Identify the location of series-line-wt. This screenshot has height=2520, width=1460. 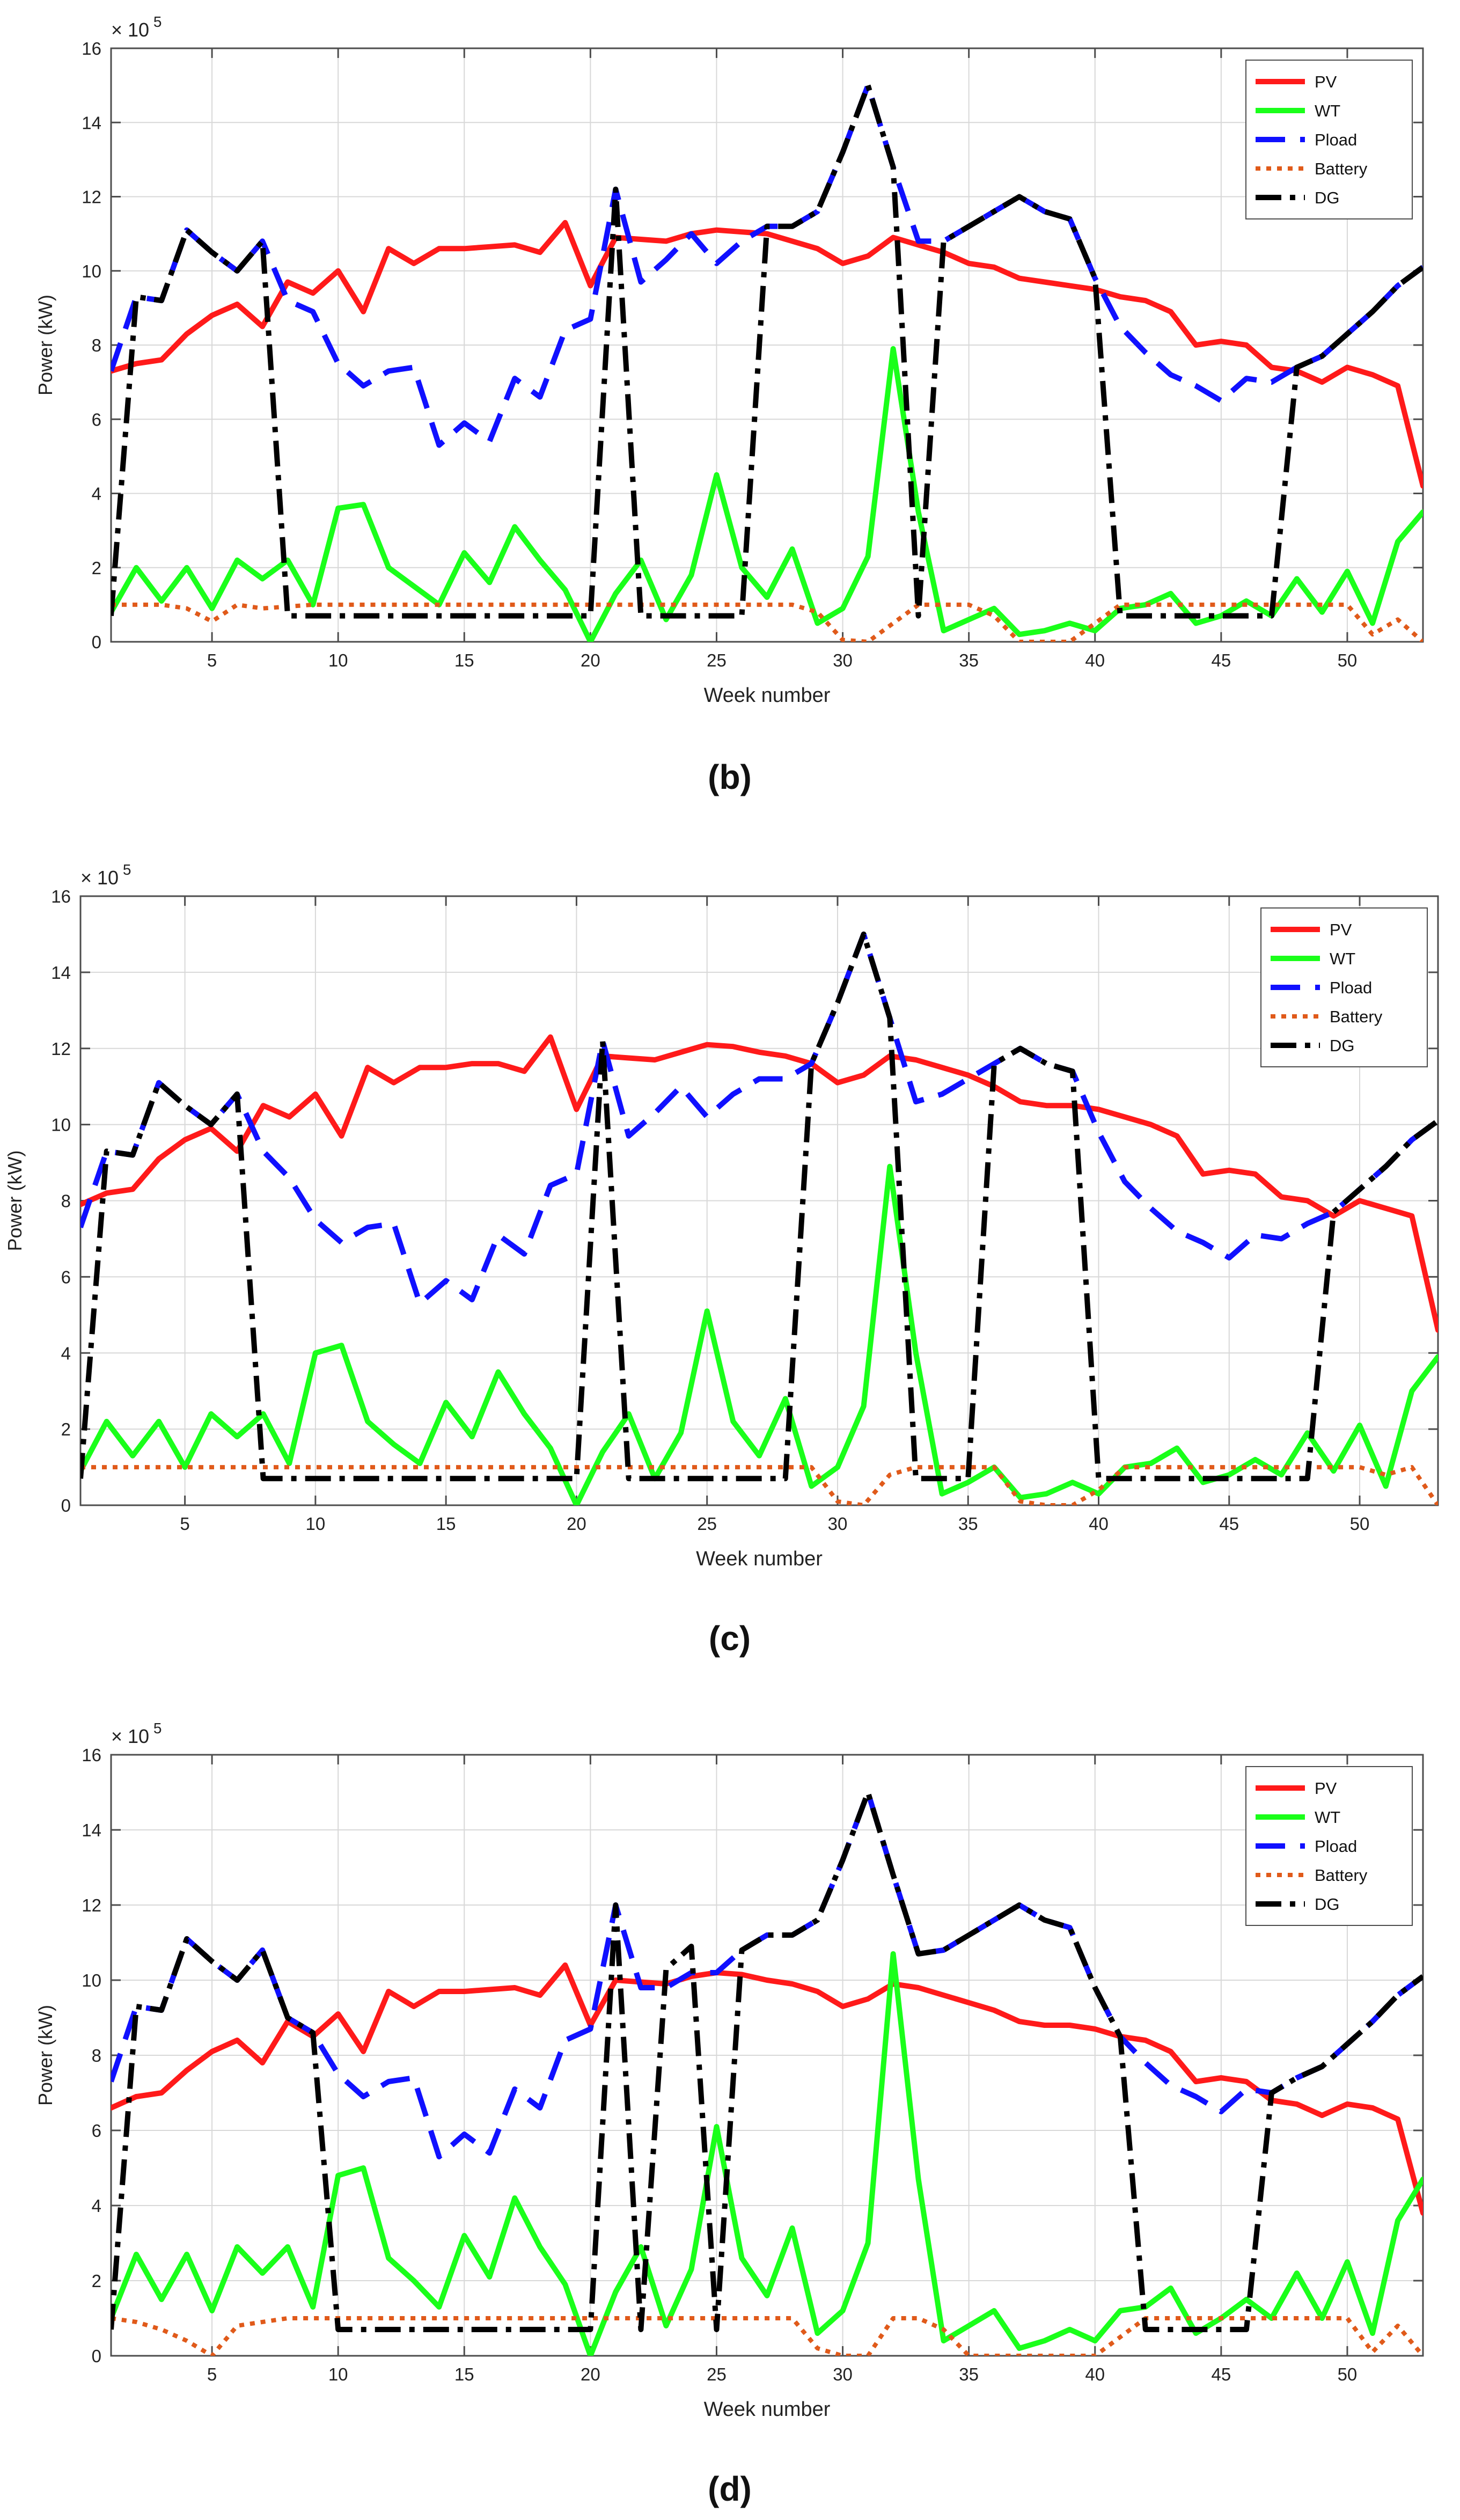
(767, 494).